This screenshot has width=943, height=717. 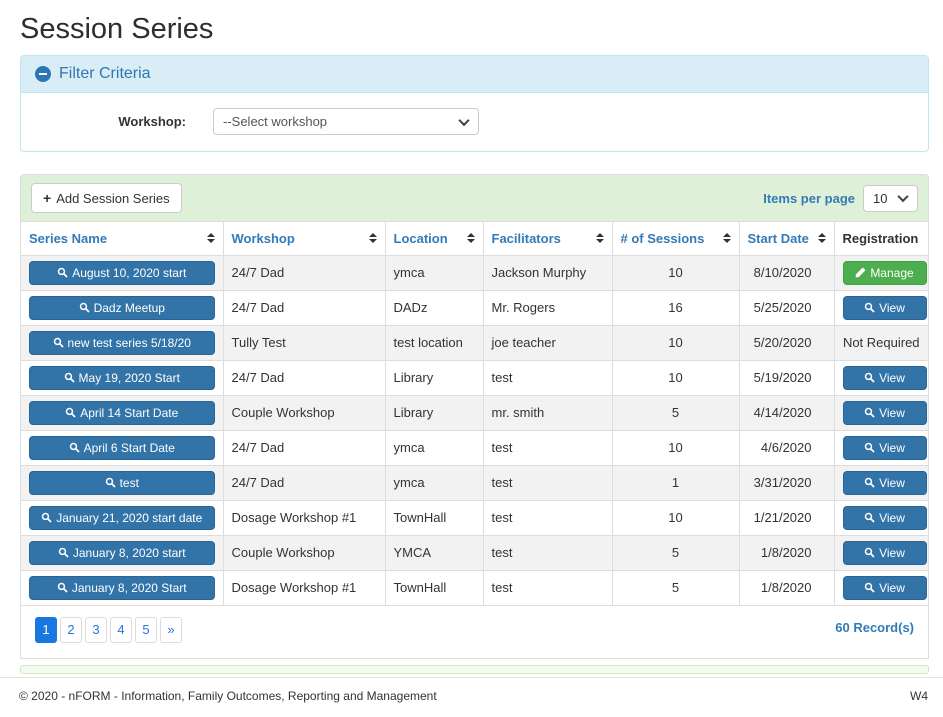 I want to click on series-name-button: January 8, 2020 start, so click(x=122, y=552).